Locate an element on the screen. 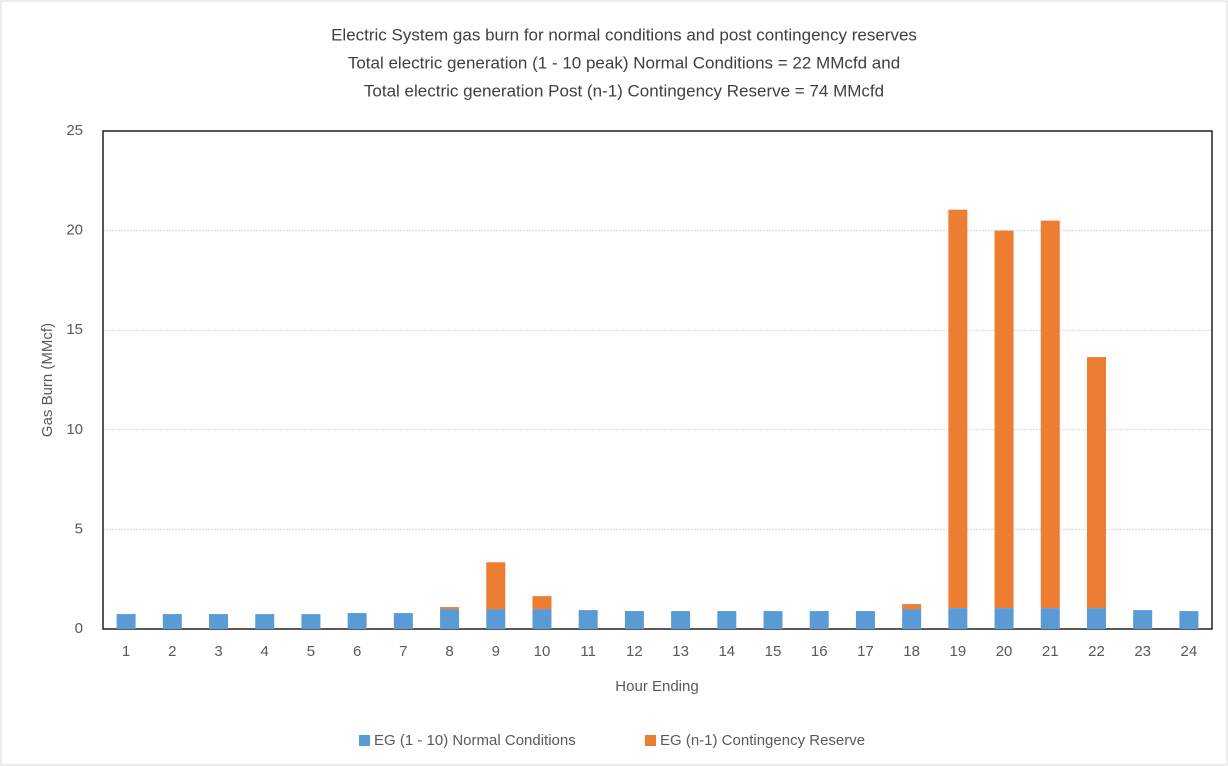 This screenshot has height=766, width=1228. x-tick-label: 3 is located at coordinates (218, 651).